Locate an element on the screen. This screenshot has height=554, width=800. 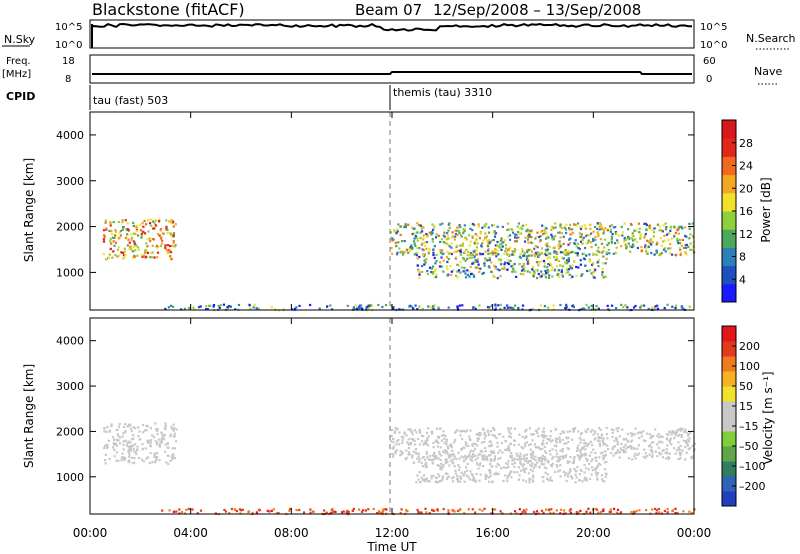
x-tick-label: 04:00 is located at coordinates (190, 533).